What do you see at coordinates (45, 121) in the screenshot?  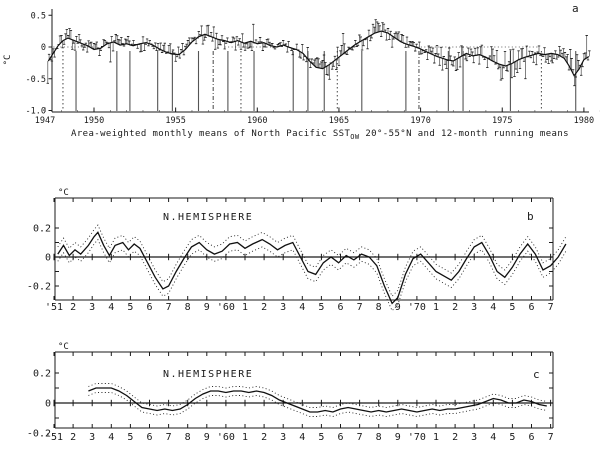 I see `svg-text: 1947` at bounding box center [45, 121].